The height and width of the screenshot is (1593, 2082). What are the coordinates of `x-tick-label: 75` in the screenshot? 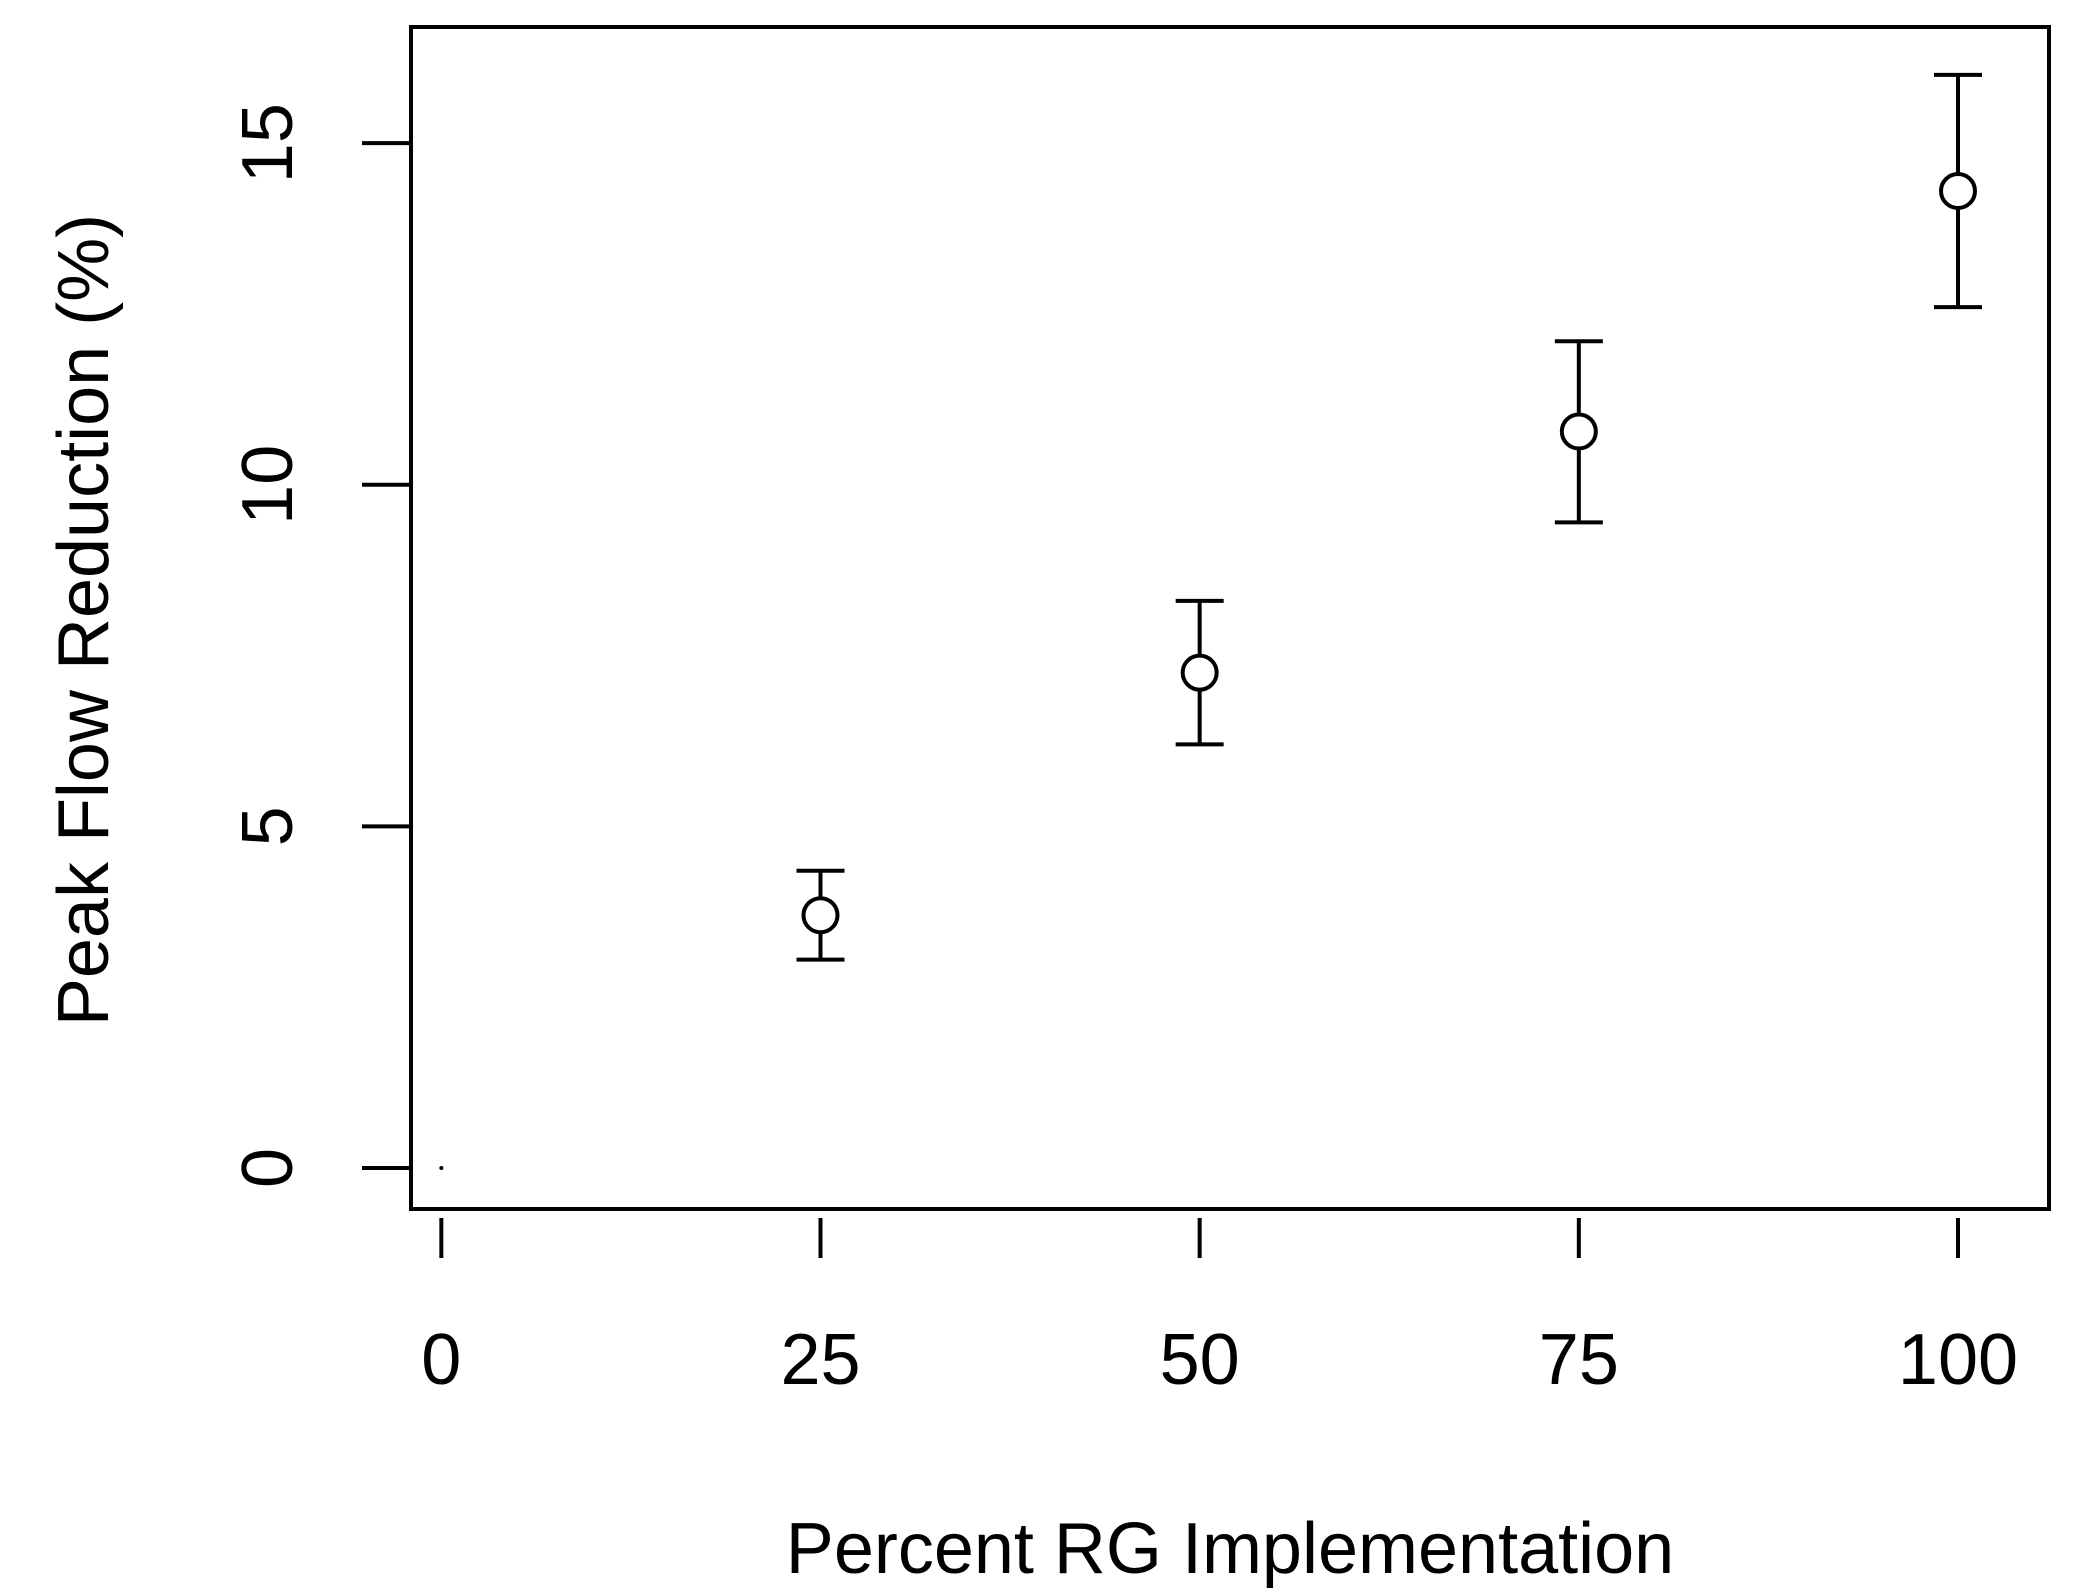 It's located at (1579, 1360).